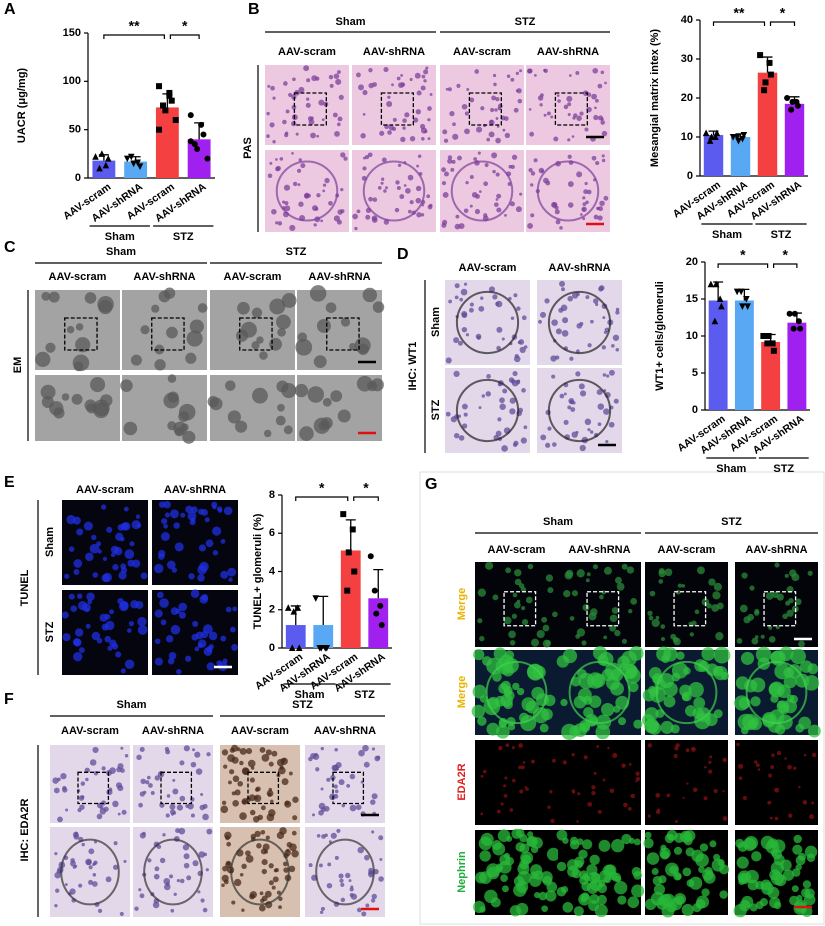  I want to click on zoom-box, so click(397, 109).